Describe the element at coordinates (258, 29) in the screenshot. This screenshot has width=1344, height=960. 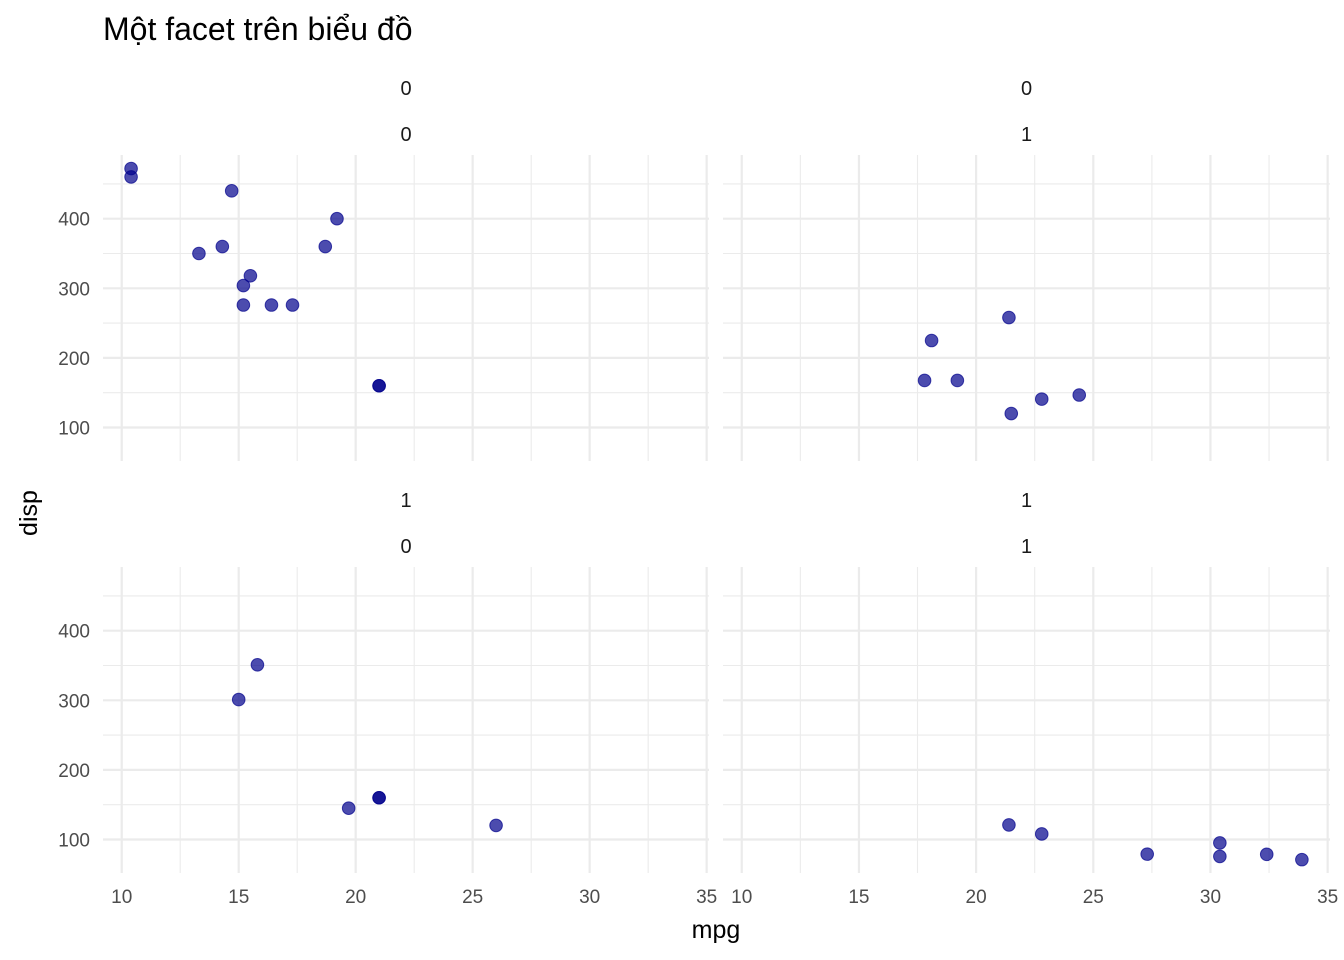
I see `chart-title: Một facet trên biểu đồ` at that location.